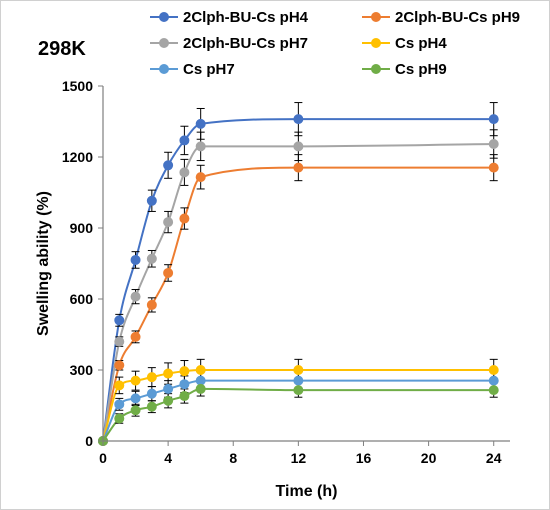 This screenshot has height=510, width=550. I want to click on y-tick-label: 0, so click(89, 441).